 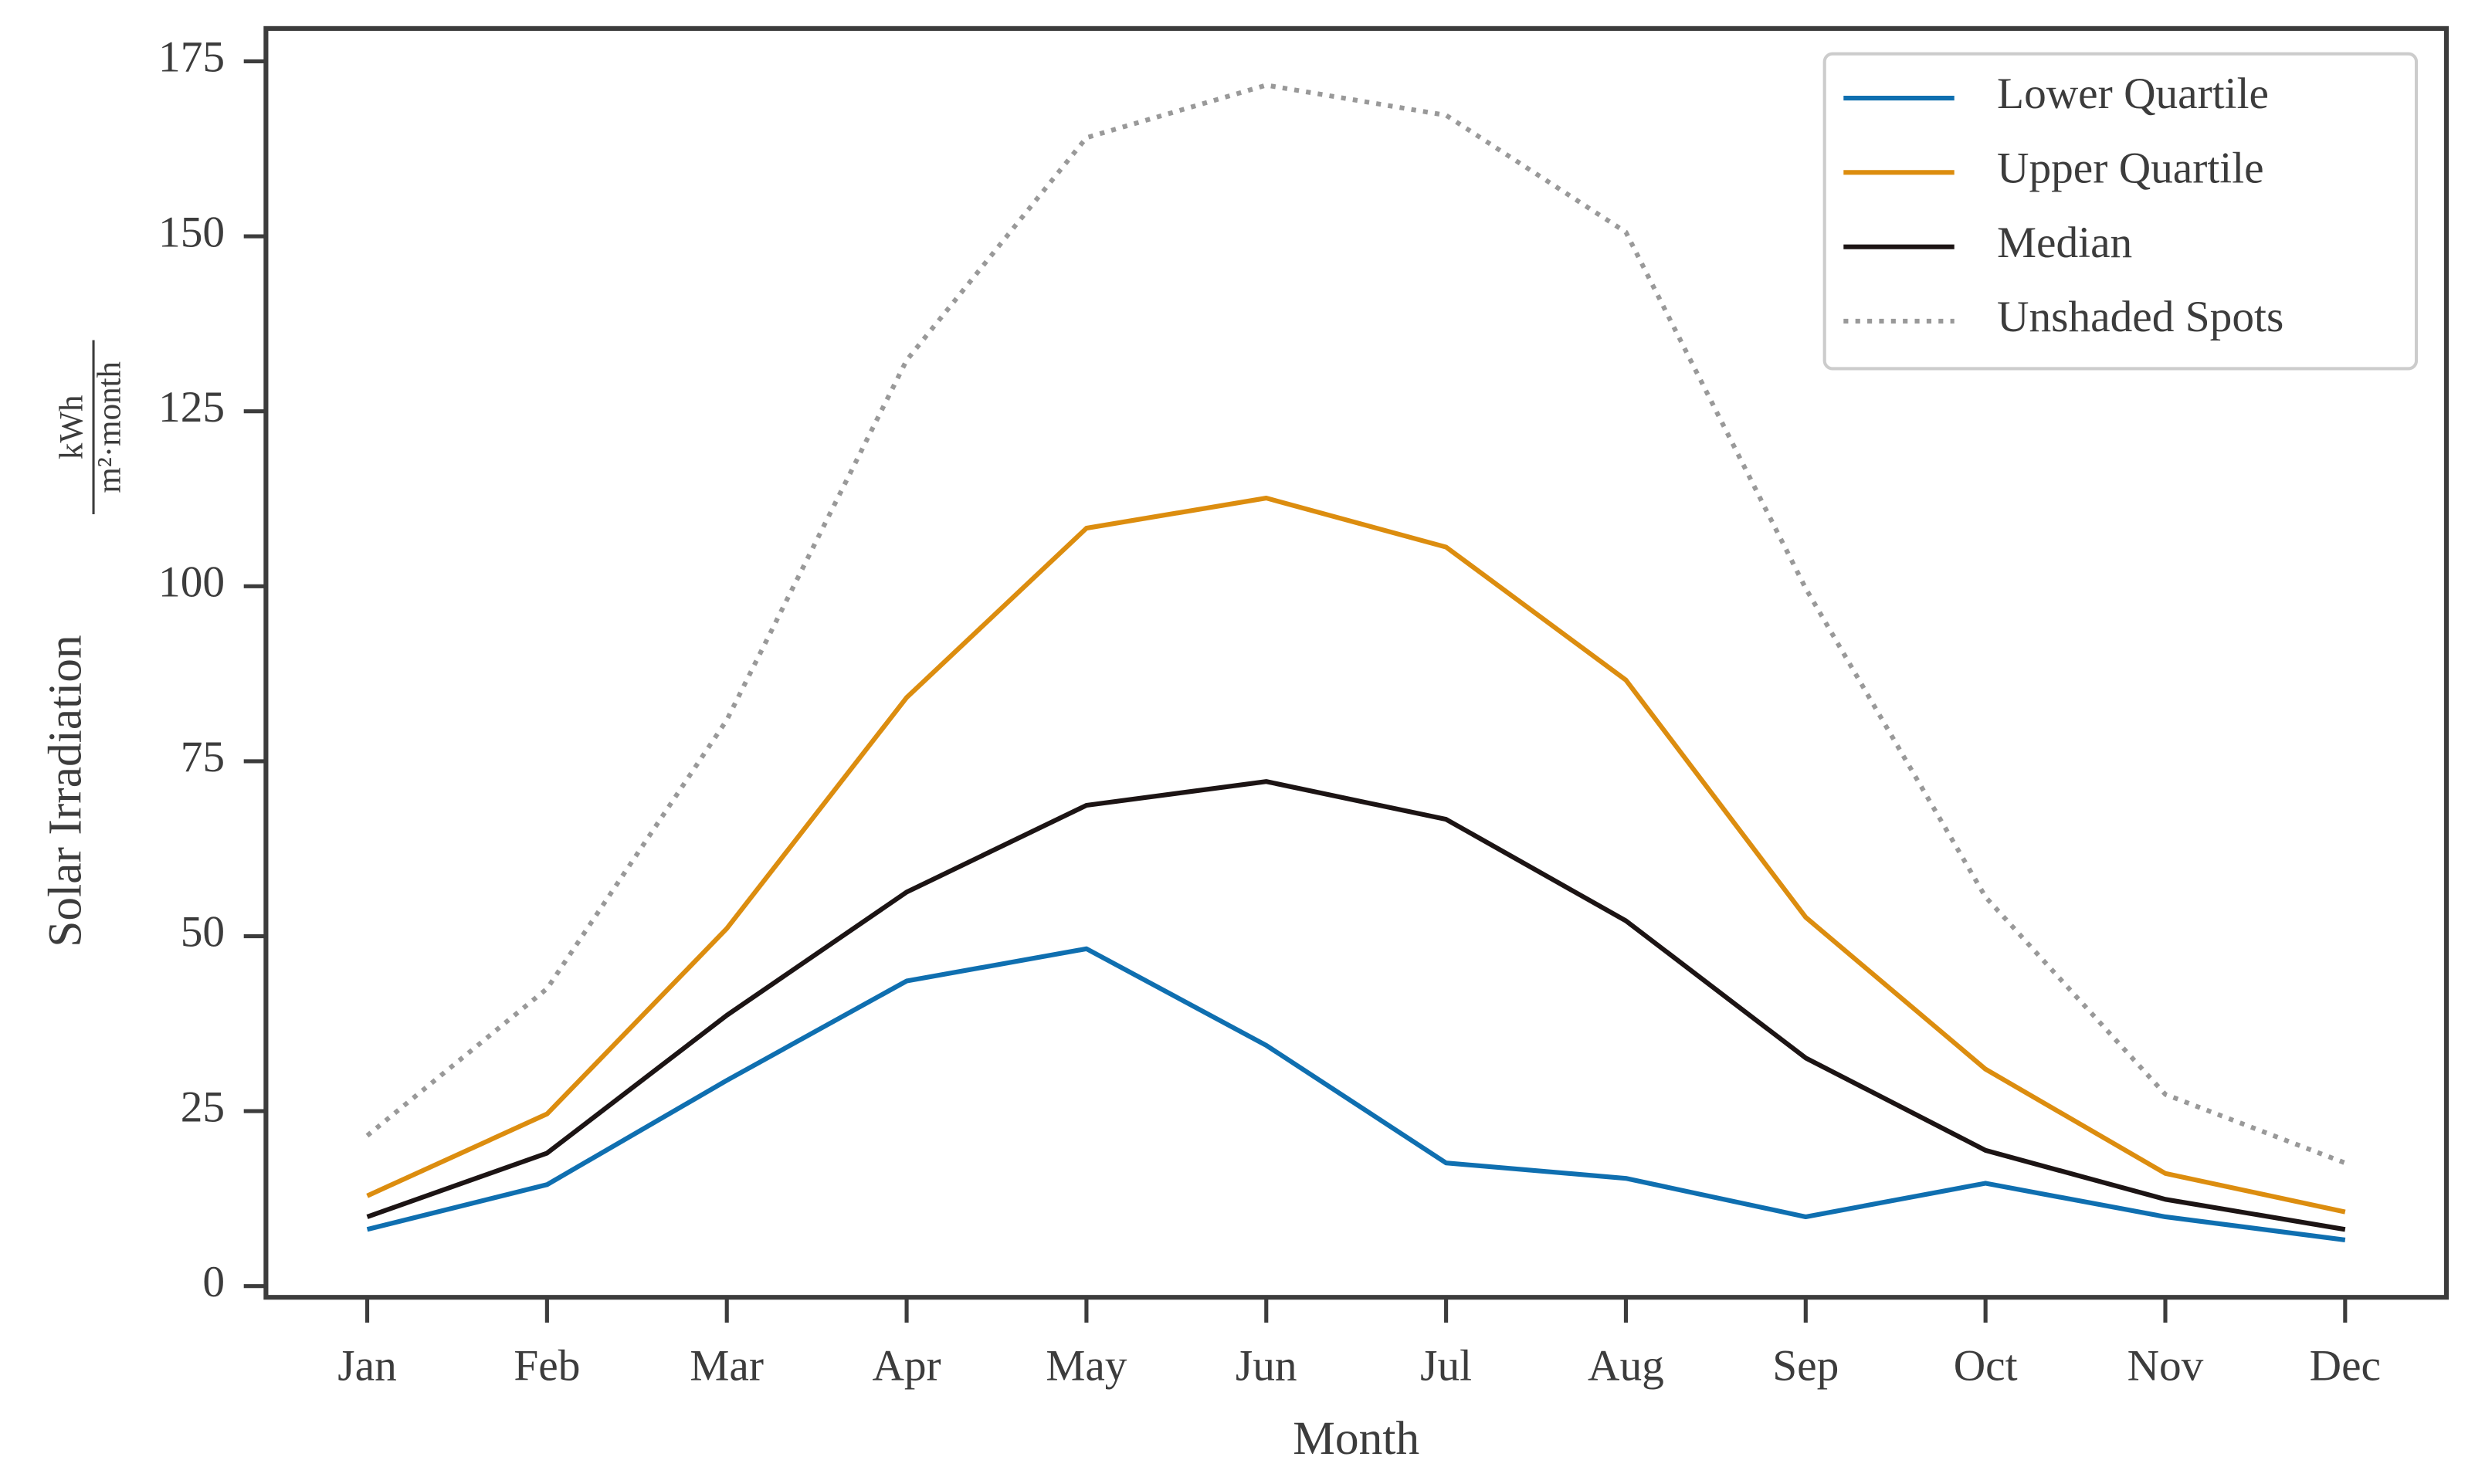 I want to click on x-tick-label: Jul, so click(x=1446, y=1366).